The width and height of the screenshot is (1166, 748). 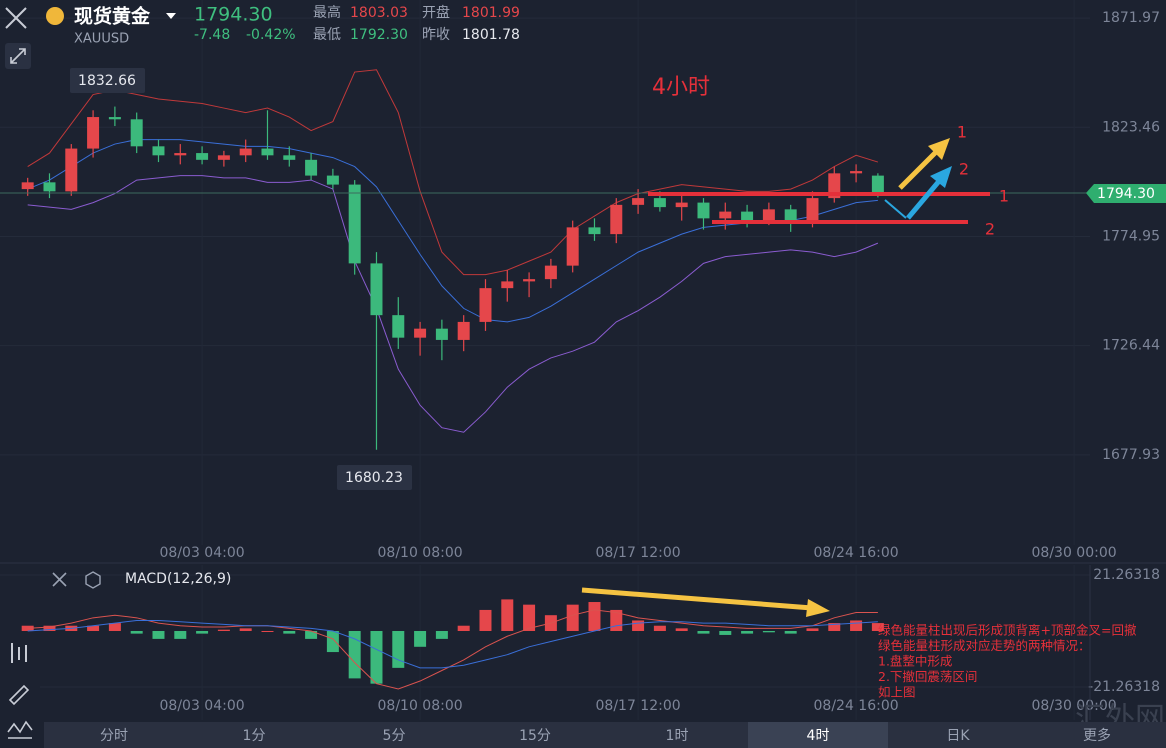 I want to click on tab: 日K, so click(x=958, y=736).